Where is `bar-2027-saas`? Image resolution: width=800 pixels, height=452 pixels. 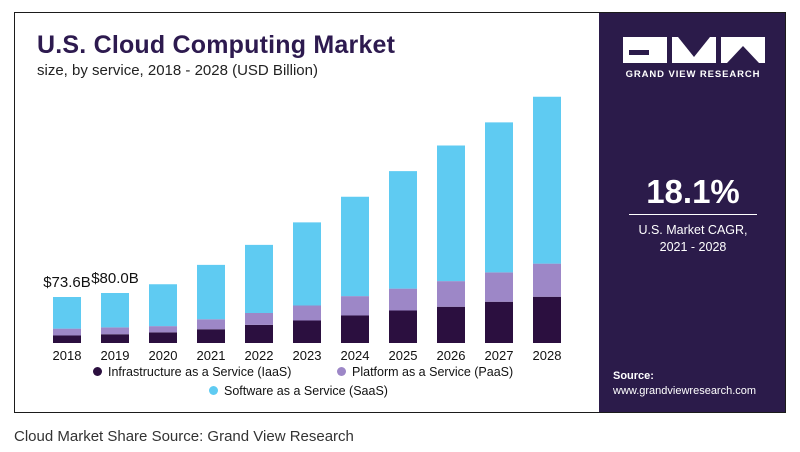
bar-2027-saas is located at coordinates (499, 197).